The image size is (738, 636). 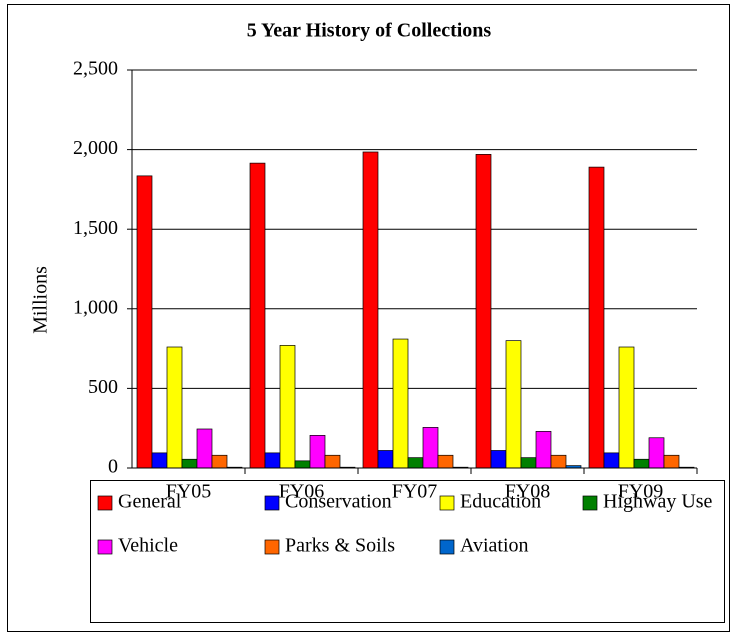 What do you see at coordinates (500, 502) in the screenshot?
I see `legend-label: Education` at bounding box center [500, 502].